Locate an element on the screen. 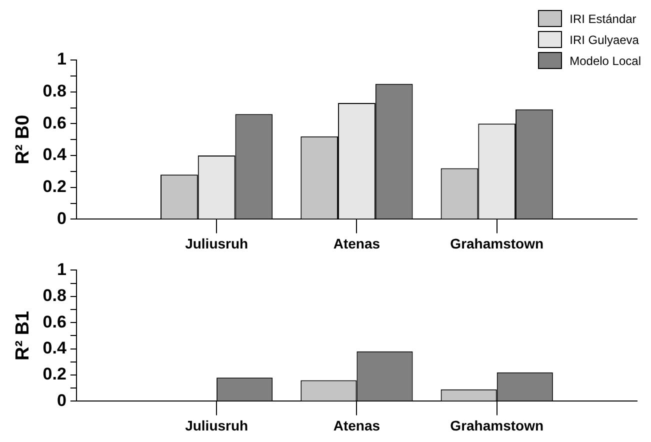  y-axis-title: R² B0 is located at coordinates (23, 139).